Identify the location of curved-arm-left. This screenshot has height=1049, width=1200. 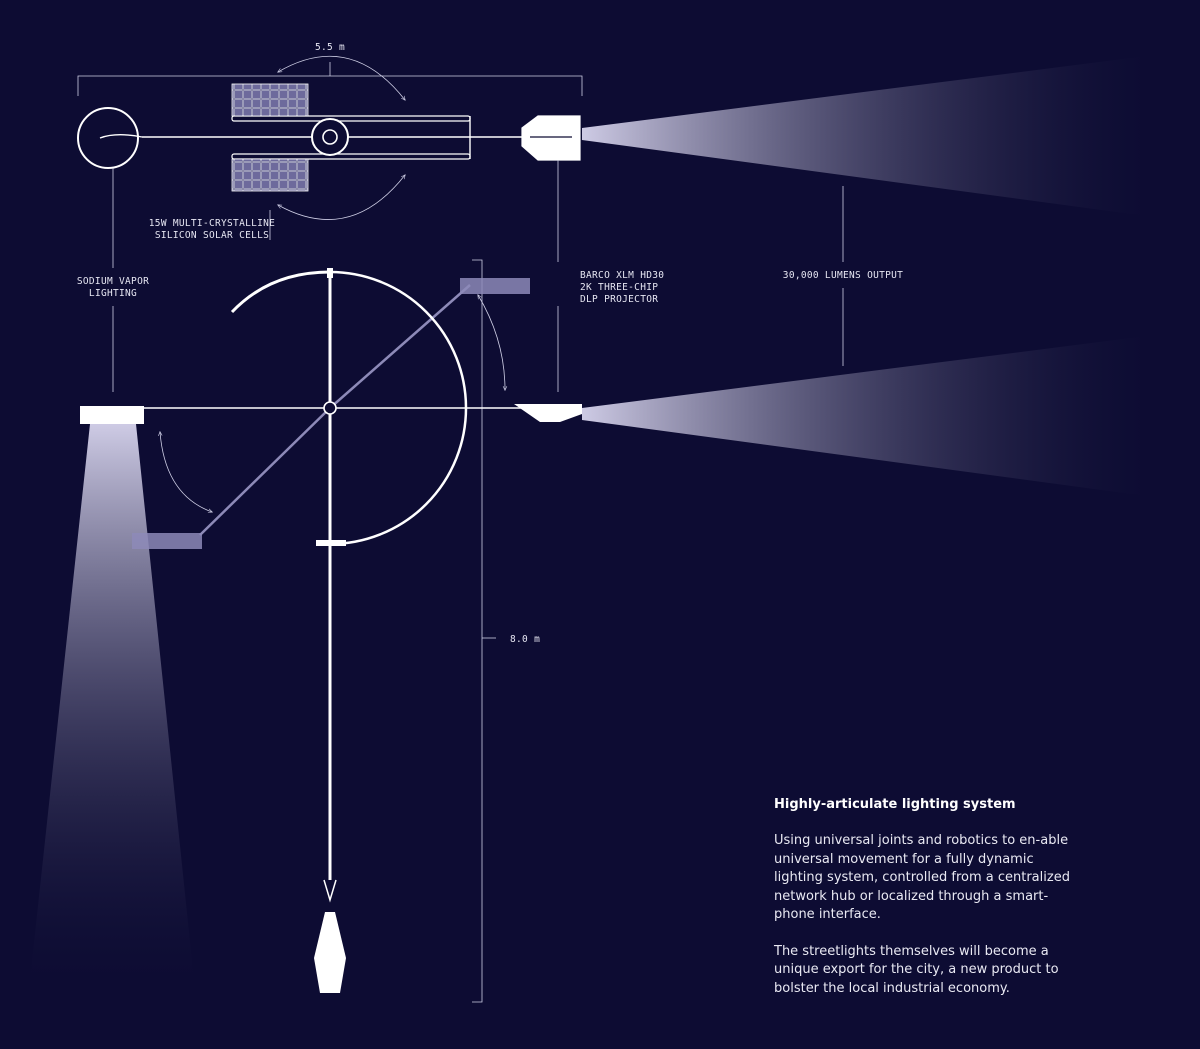
(280, 292).